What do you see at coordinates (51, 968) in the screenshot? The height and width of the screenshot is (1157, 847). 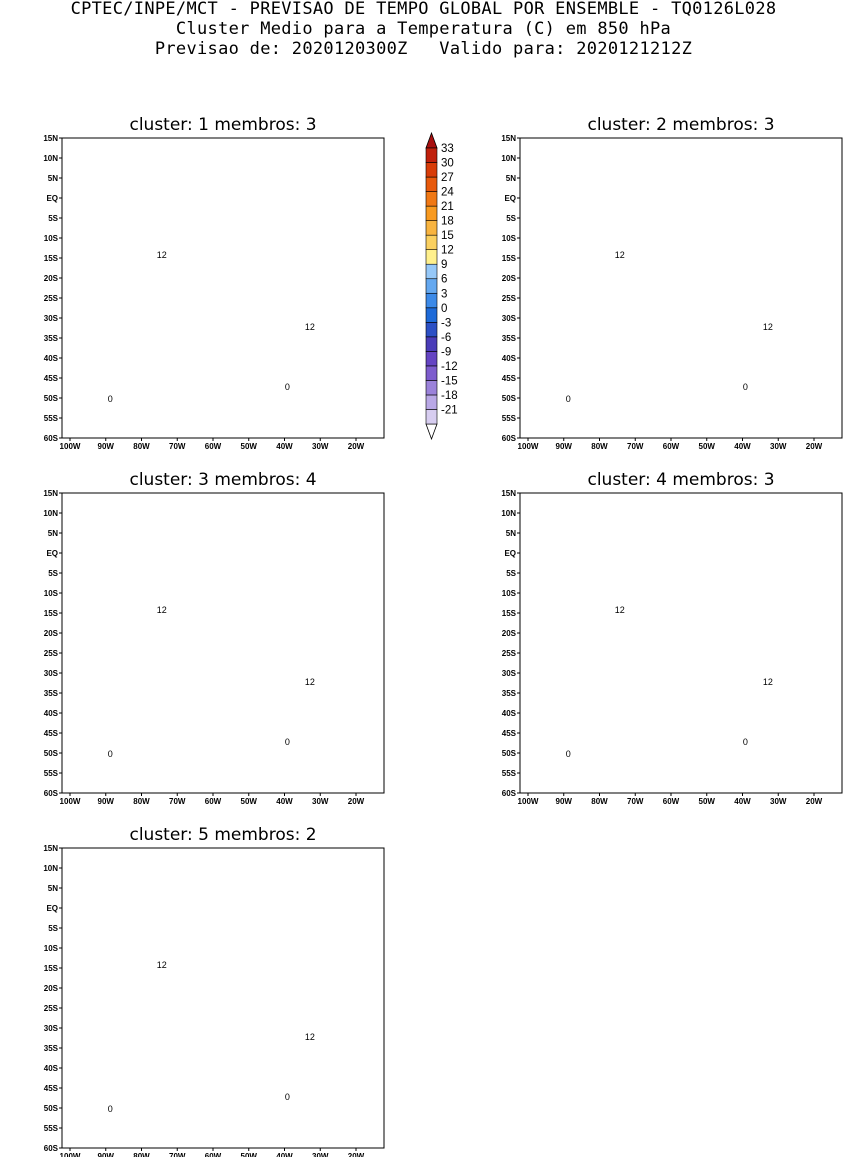 I see `lat-tick-5-6: 15S` at bounding box center [51, 968].